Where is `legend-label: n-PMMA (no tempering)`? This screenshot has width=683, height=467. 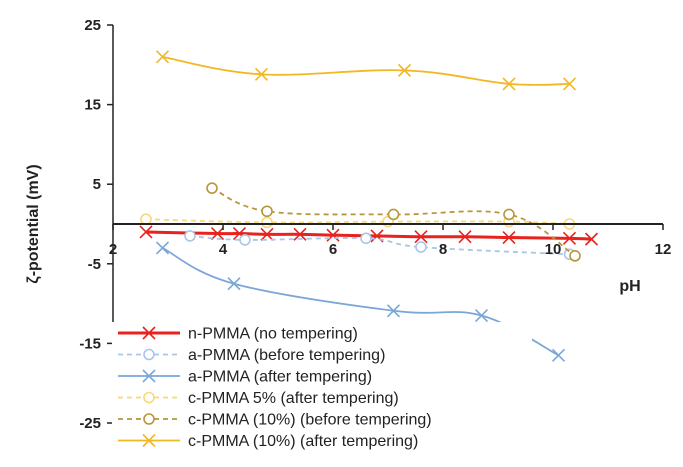
legend-label: n-PMMA (no tempering) is located at coordinates (273, 334).